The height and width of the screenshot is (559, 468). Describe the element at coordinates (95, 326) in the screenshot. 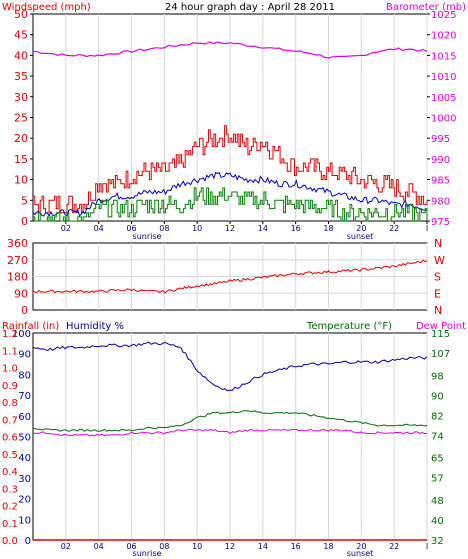

I see `humidity-axis-label: Humidity %` at that location.